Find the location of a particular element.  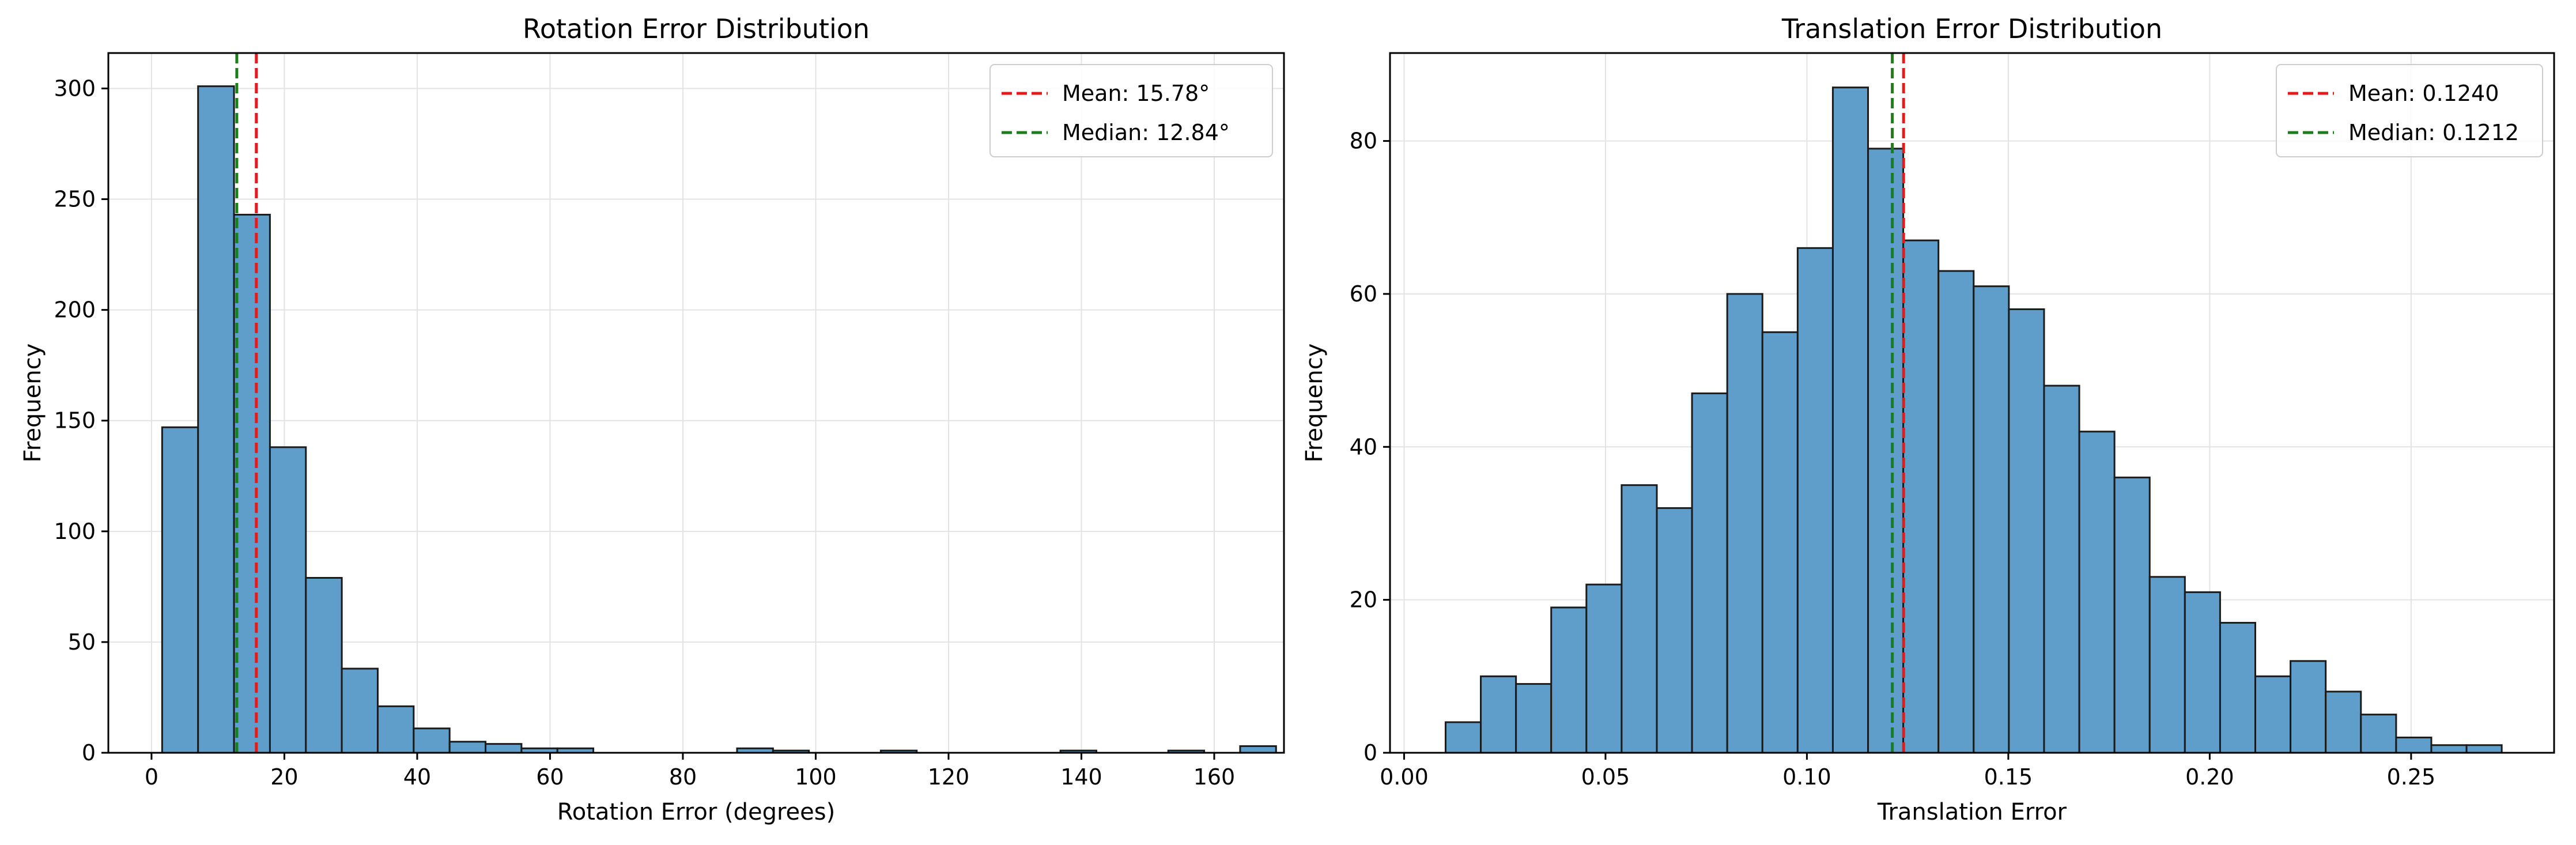

x-tick-label: 160 is located at coordinates (1214, 777).